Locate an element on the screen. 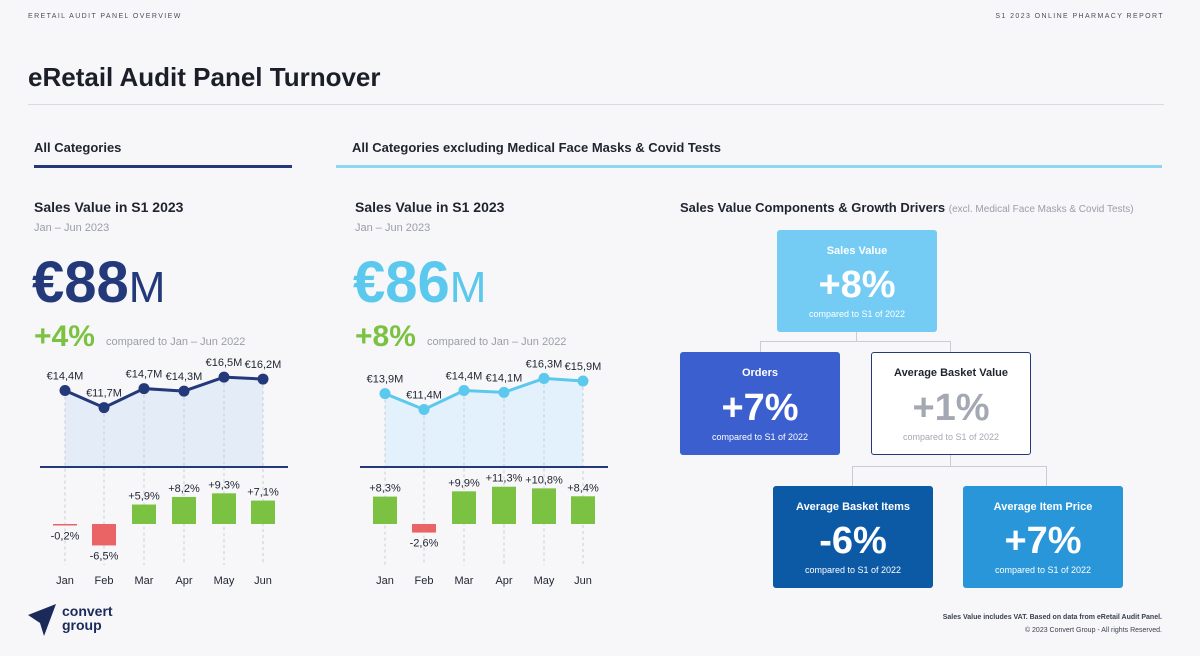  excl-kpi: €86M is located at coordinates (419, 283).